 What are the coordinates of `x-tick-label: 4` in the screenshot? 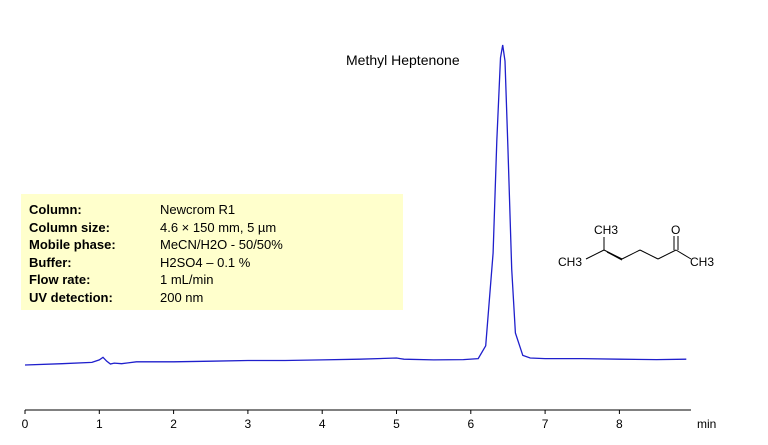 It's located at (322, 424).